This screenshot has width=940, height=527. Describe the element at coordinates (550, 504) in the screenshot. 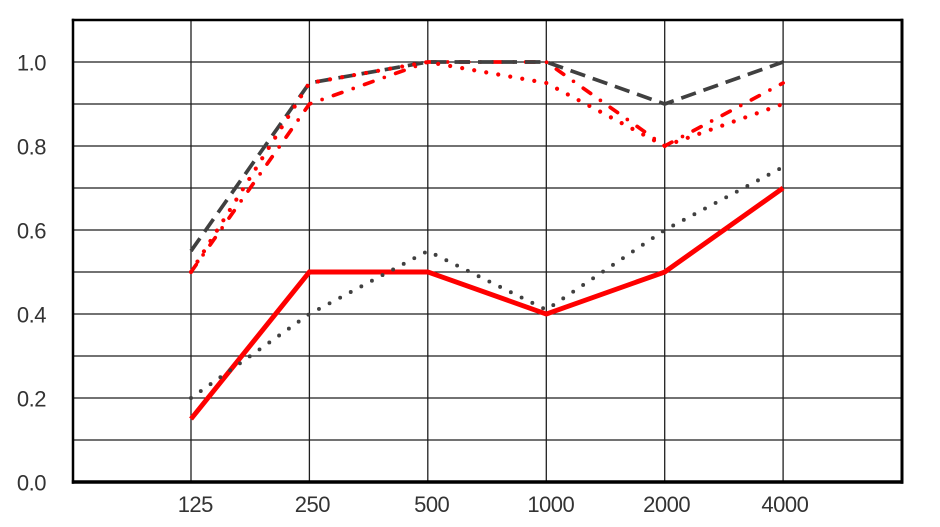

I see `svg-text: 1000` at that location.